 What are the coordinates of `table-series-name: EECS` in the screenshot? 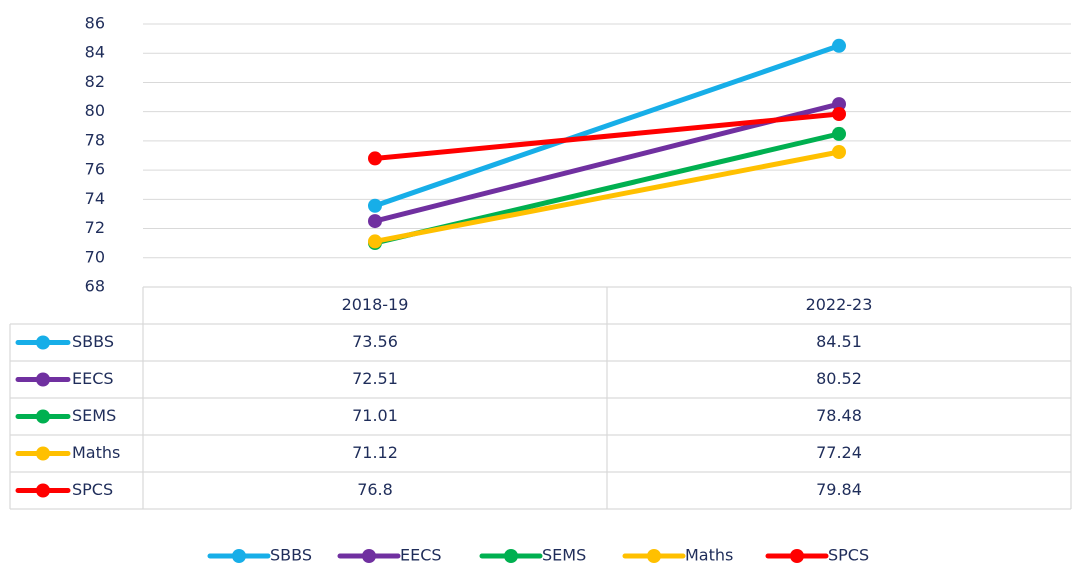 It's located at (93, 378).